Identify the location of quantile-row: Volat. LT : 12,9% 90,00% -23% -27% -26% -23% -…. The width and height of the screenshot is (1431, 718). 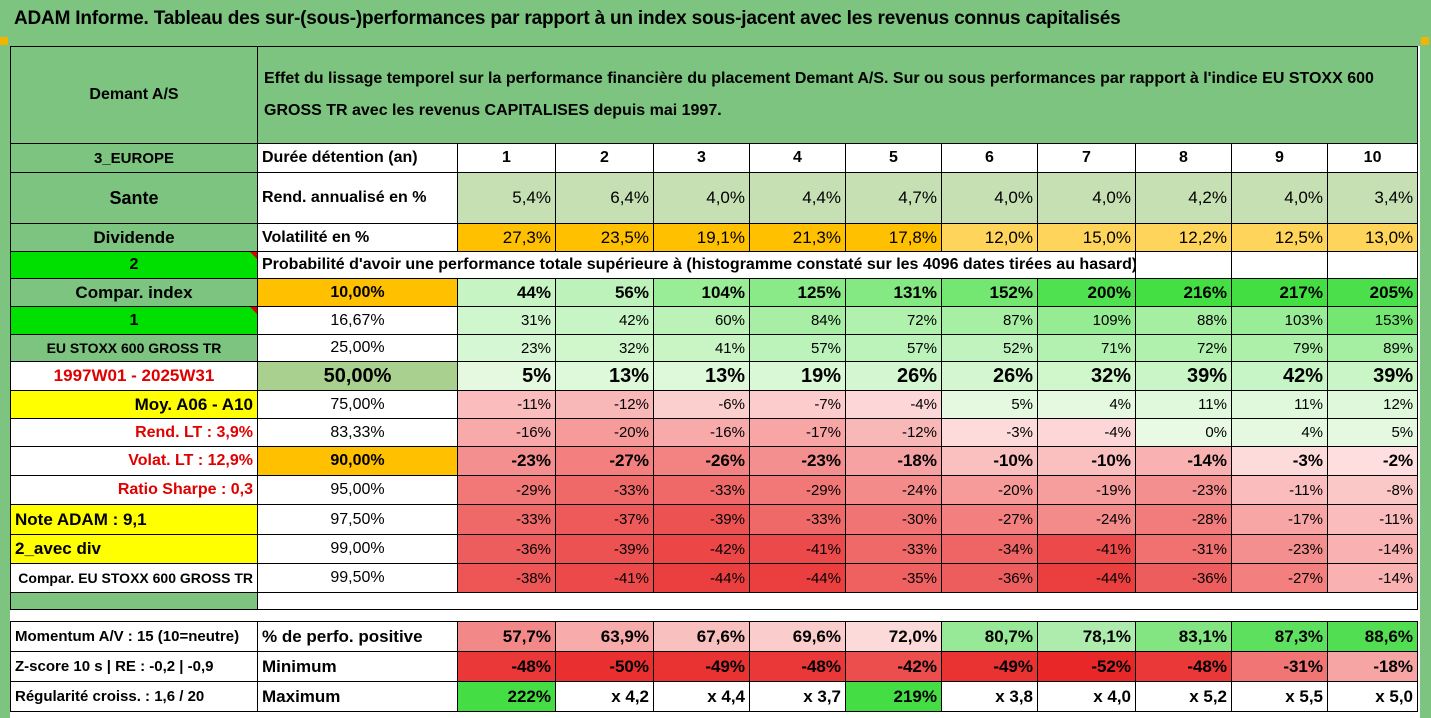
(714, 461).